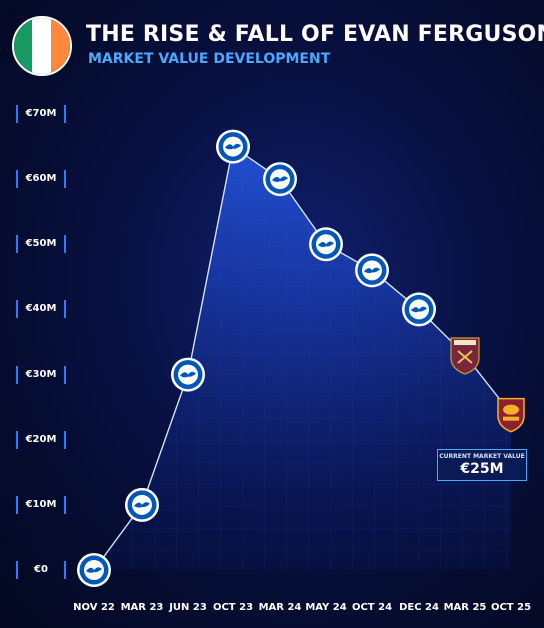 Image resolution: width=544 pixels, height=628 pixels. Describe the element at coordinates (280, 607) in the screenshot. I see `x-tick-label: MAR 24` at that location.